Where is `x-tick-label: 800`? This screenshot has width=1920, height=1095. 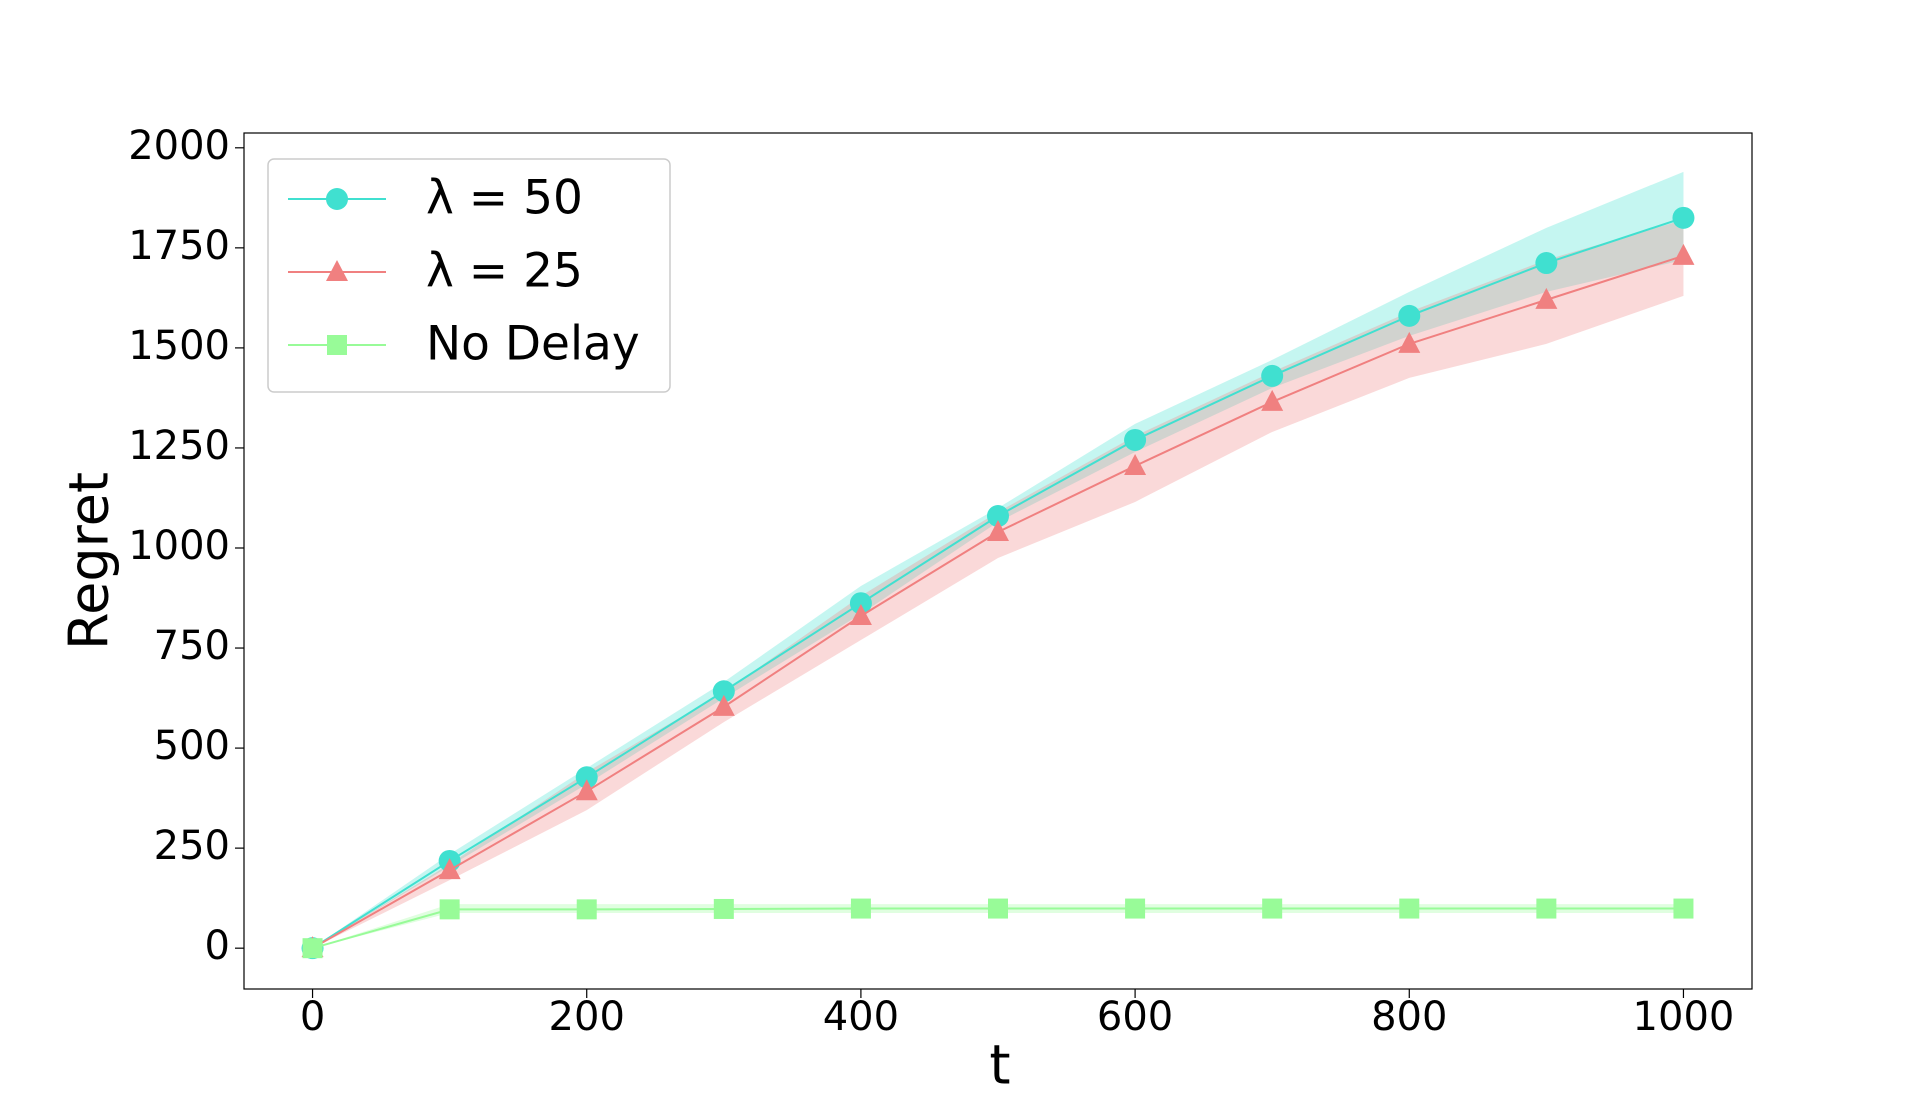
x-tick-label: 800 is located at coordinates (1409, 1017).